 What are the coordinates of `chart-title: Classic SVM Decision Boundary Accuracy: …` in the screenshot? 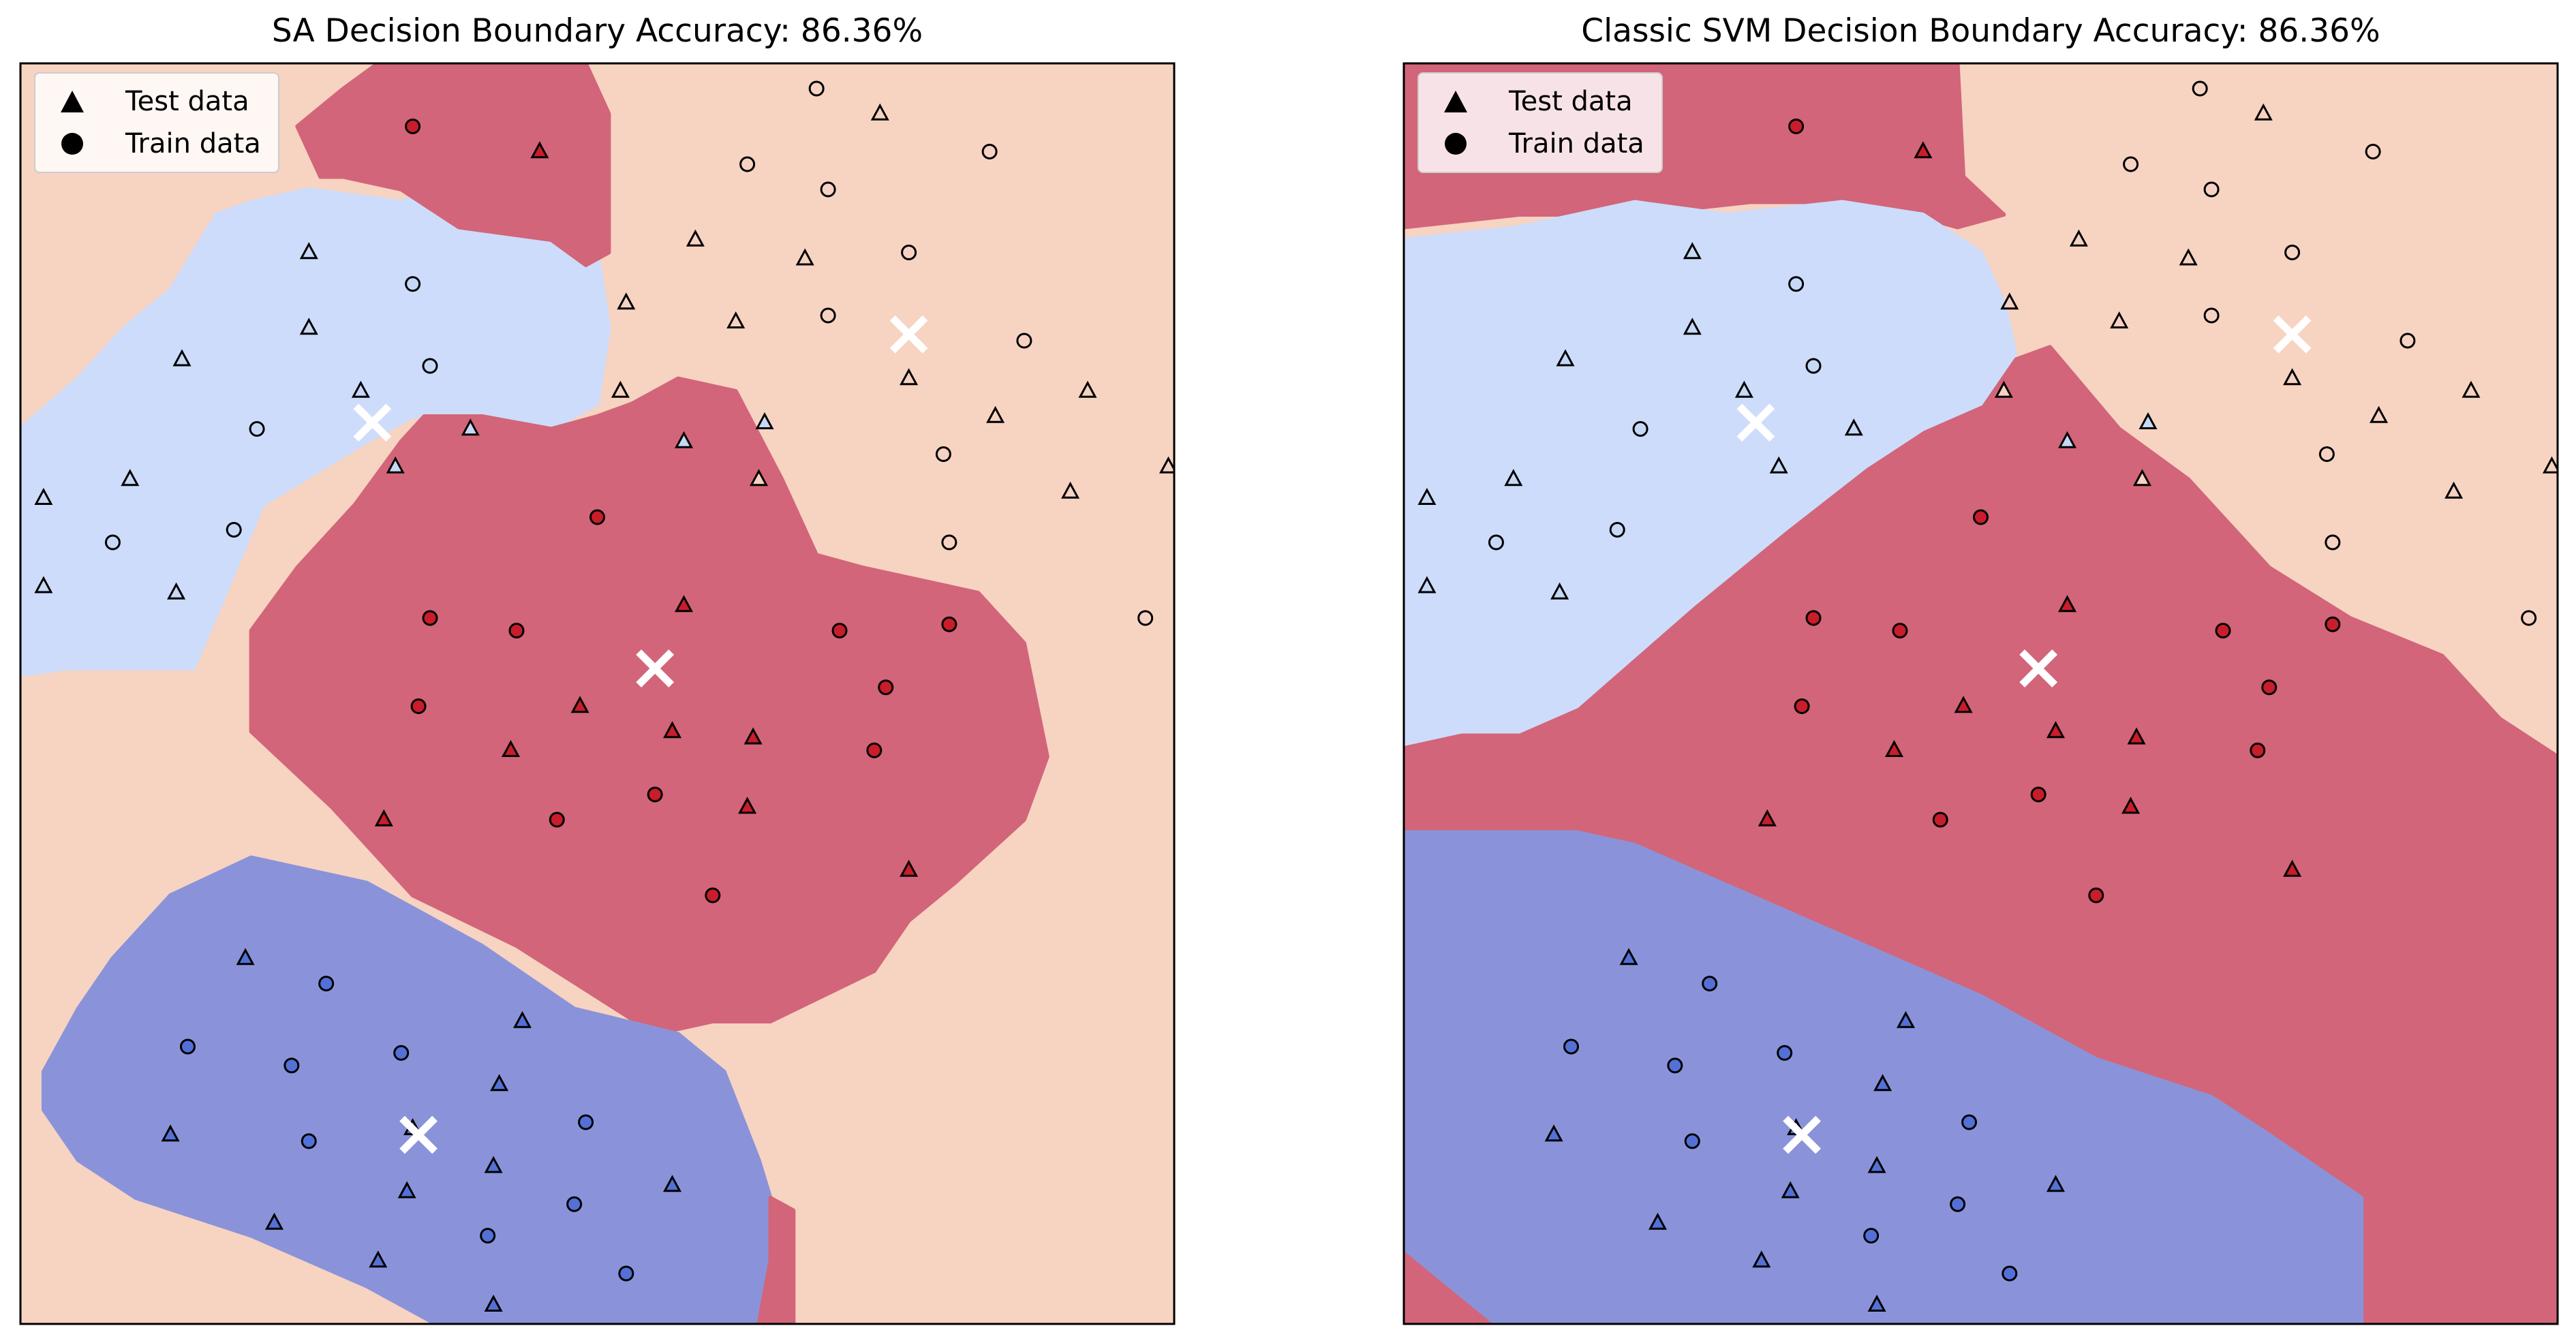 It's located at (1980, 31).